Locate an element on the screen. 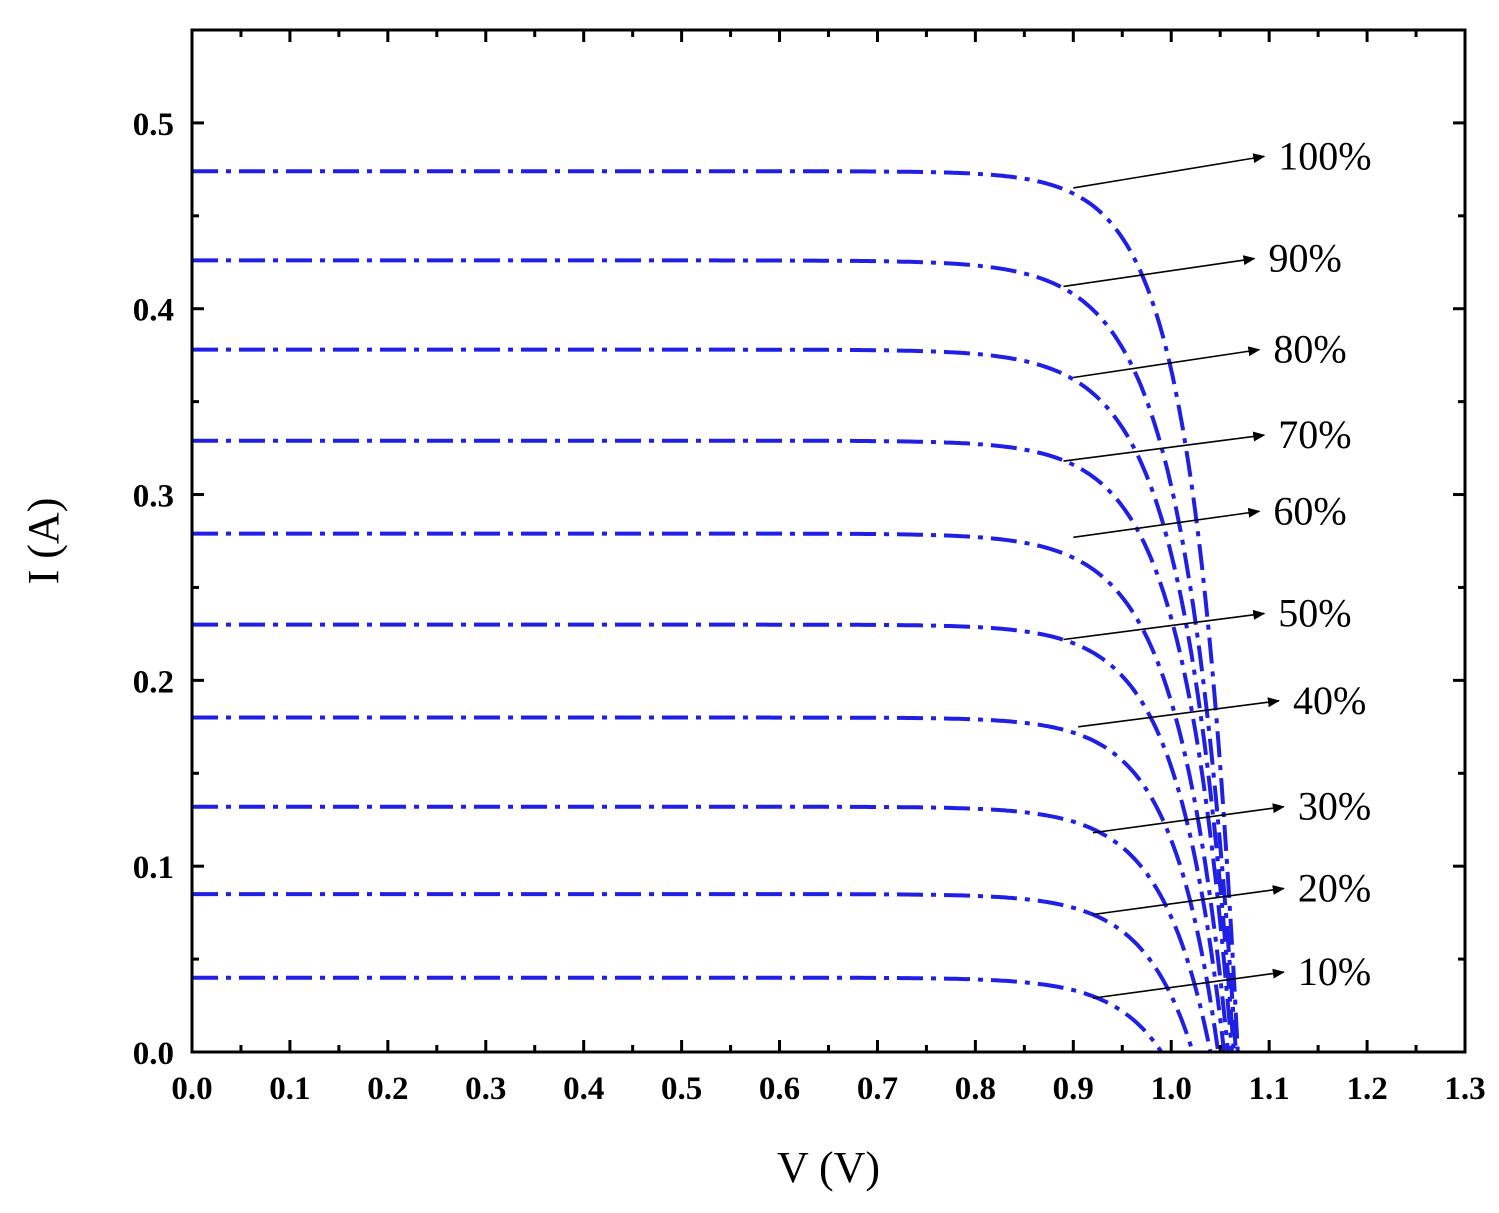 Image resolution: width=1499 pixels, height=1213 pixels. x-tick-label: 0.8 is located at coordinates (975, 1089).